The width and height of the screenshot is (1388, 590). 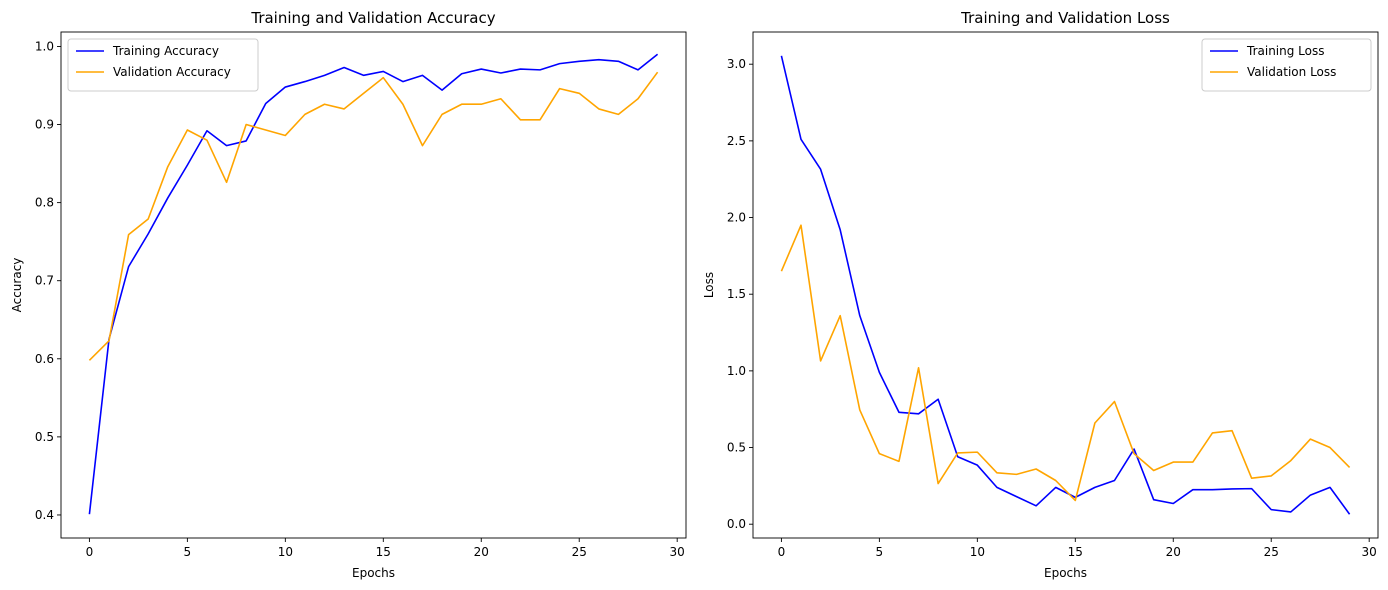 What do you see at coordinates (44, 203) in the screenshot?
I see `y-tick-label: 0.8` at bounding box center [44, 203].